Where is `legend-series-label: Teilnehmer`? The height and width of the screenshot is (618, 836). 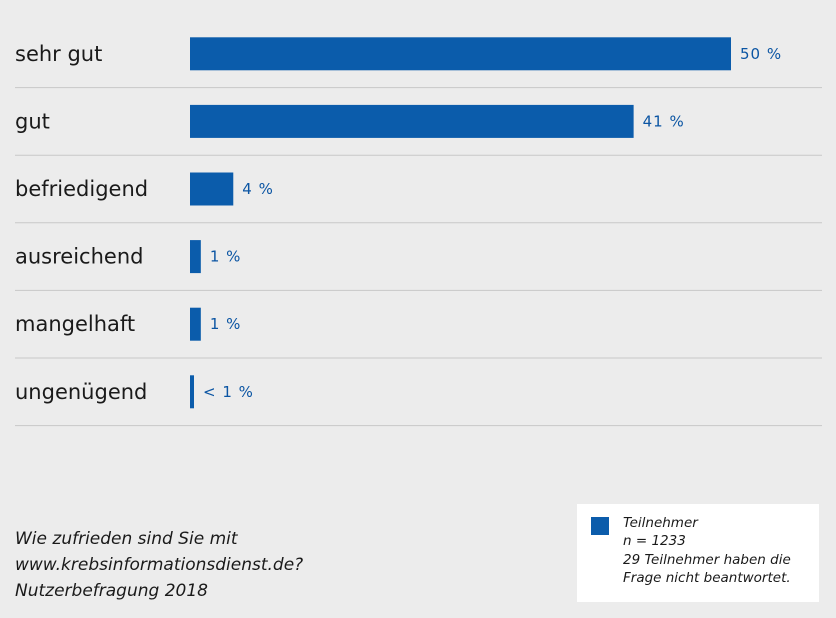
legend-series-label: Teilnehmer is located at coordinates (660, 523).